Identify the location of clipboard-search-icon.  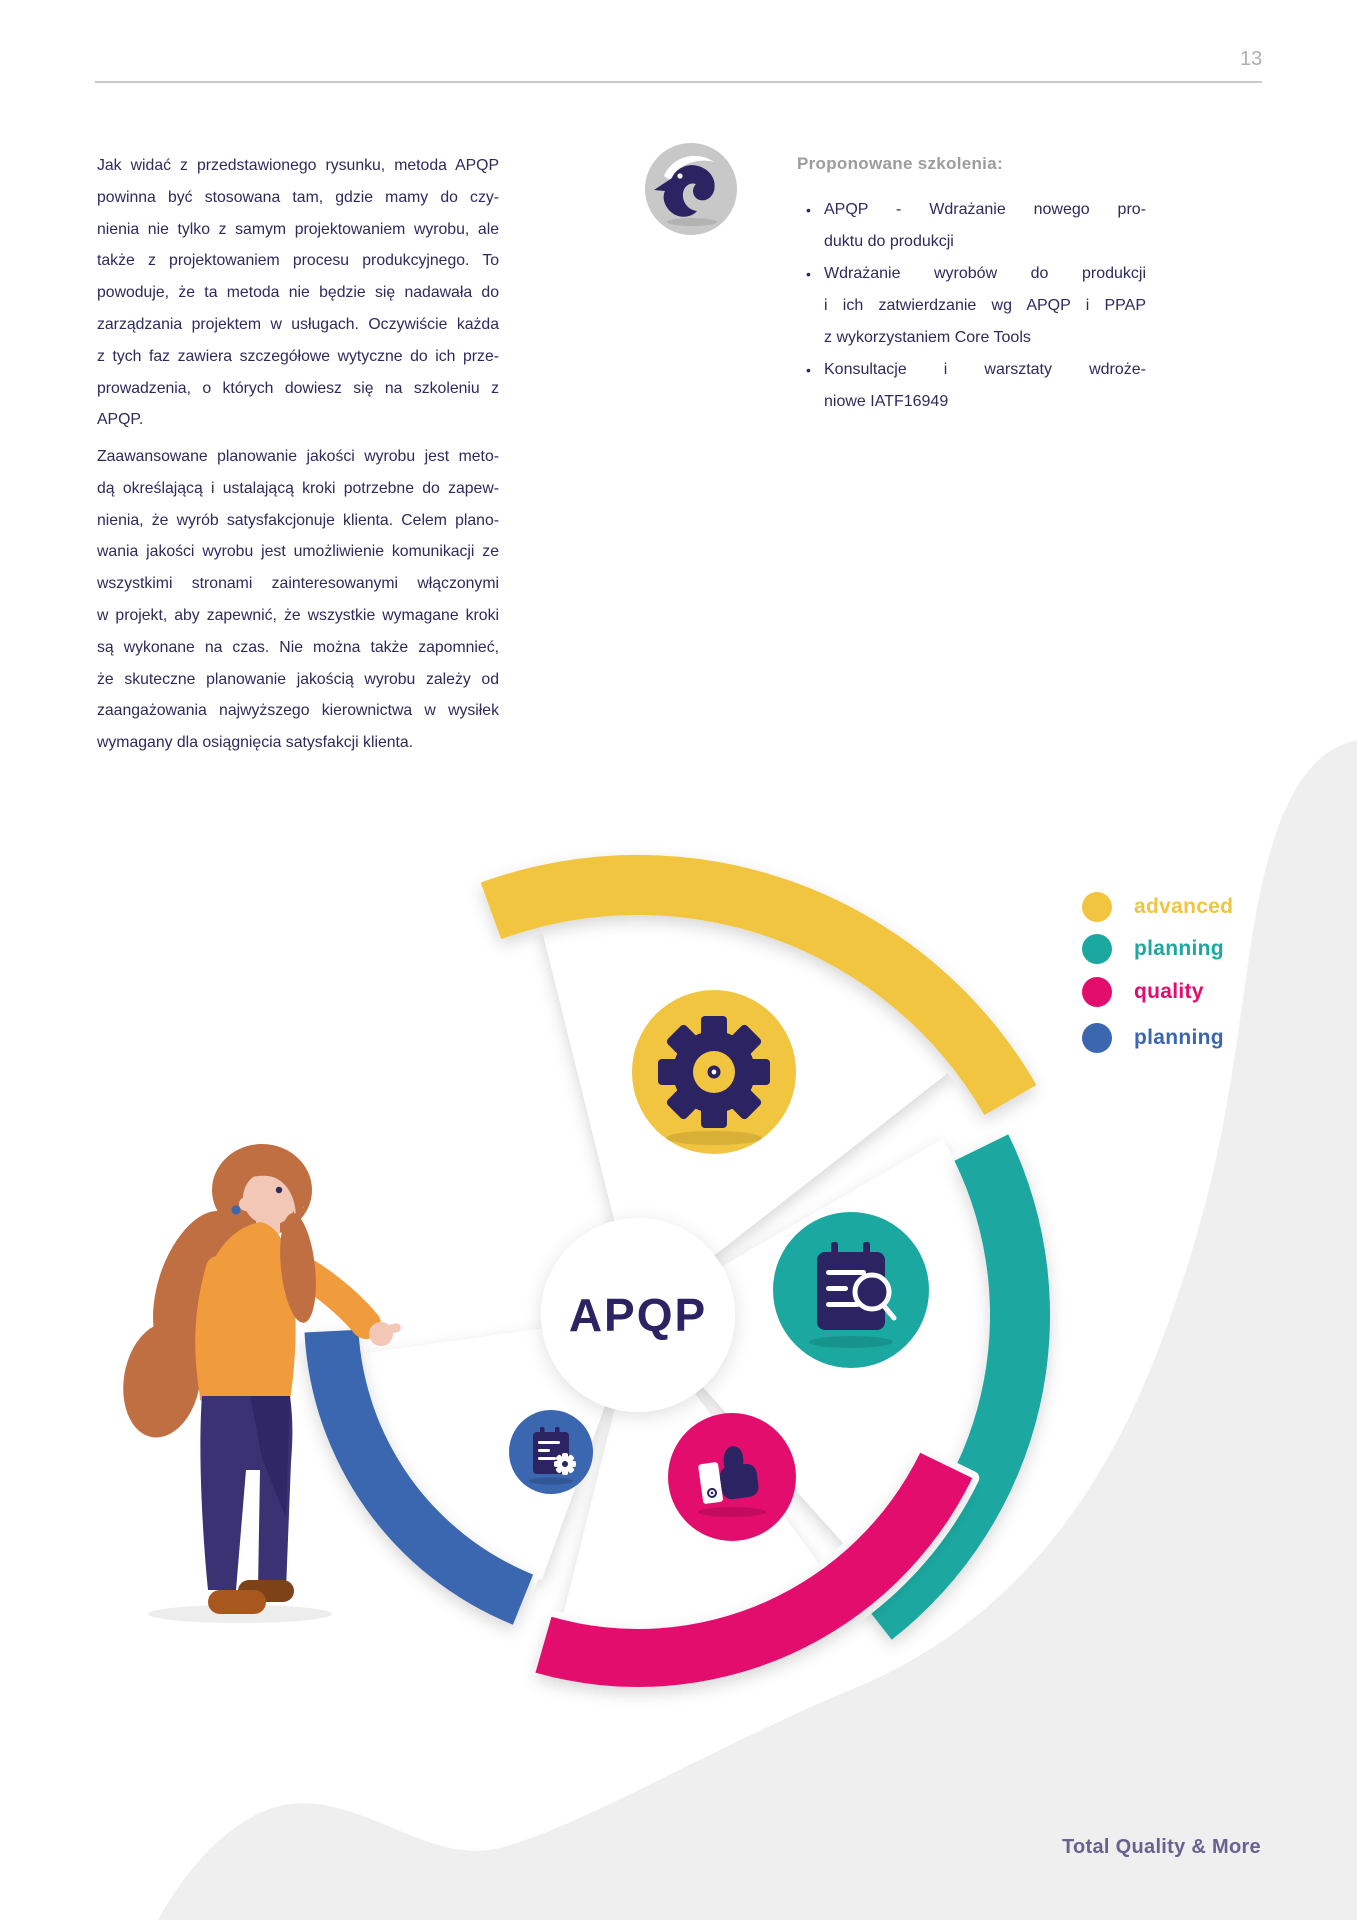
(857, 1286).